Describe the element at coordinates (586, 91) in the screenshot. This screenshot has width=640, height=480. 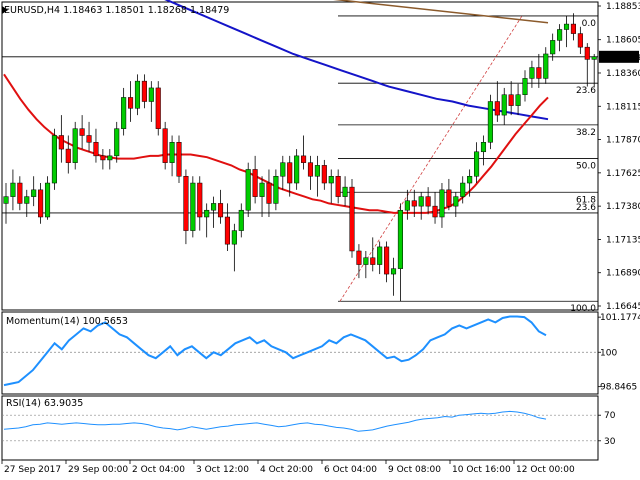
I see `fib-level-label-1: 23.6` at that location.